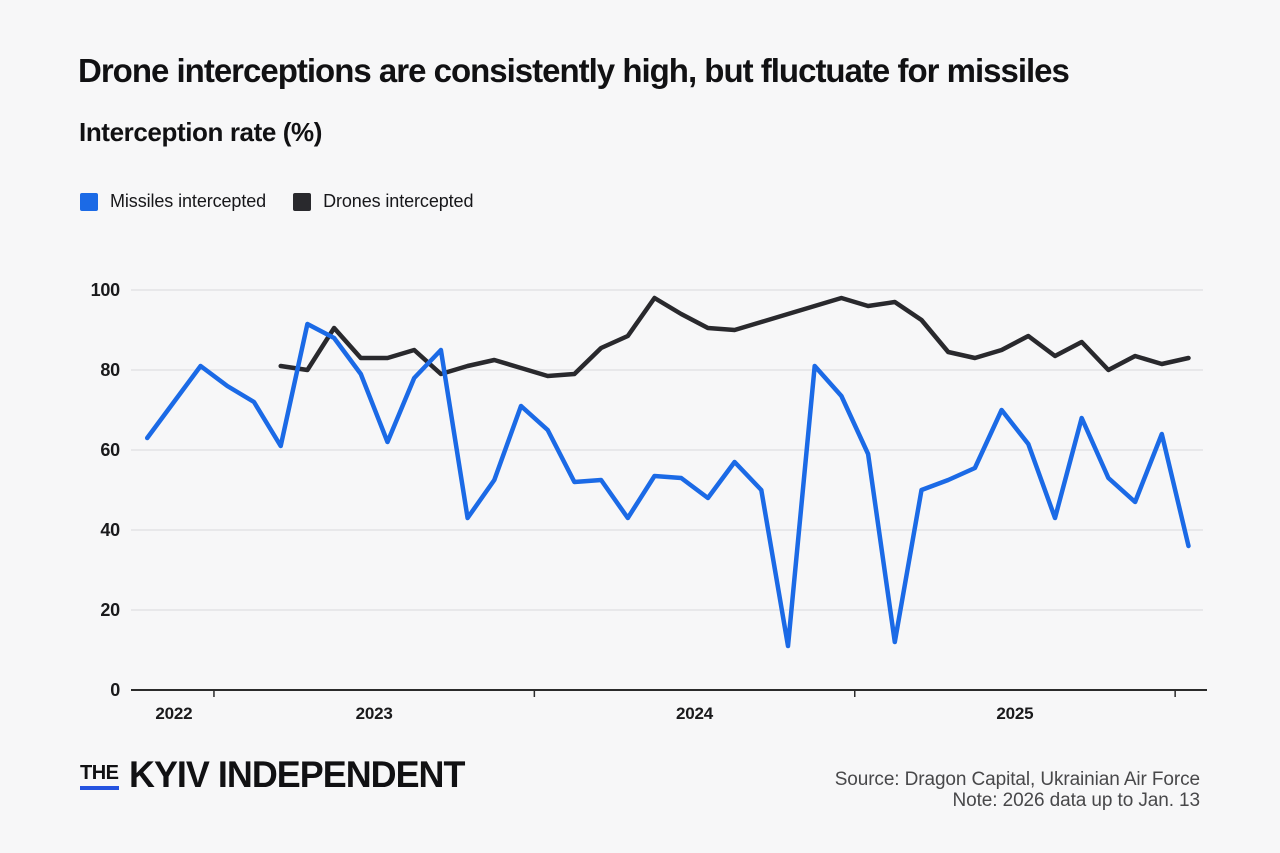 This screenshot has height=853, width=1280. What do you see at coordinates (200, 132) in the screenshot?
I see `chart-subtitle: Interception rate (%)` at bounding box center [200, 132].